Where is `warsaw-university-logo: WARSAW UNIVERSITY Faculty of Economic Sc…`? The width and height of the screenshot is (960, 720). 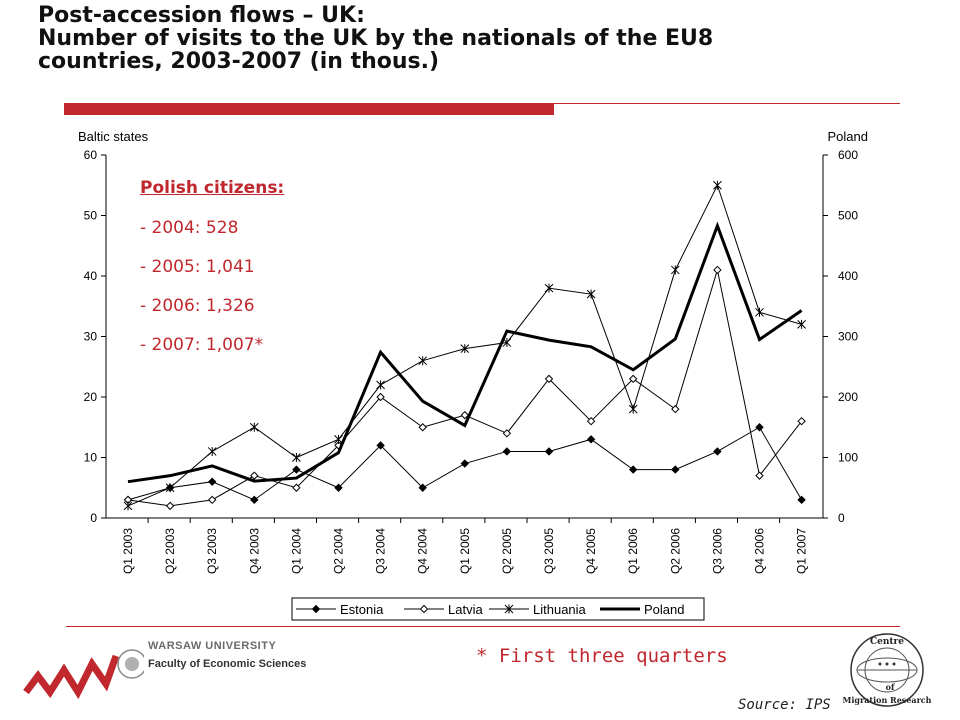 warsaw-university-logo: WARSAW UNIVERSITY Faculty of Economic Sc… is located at coordinates (170, 667).